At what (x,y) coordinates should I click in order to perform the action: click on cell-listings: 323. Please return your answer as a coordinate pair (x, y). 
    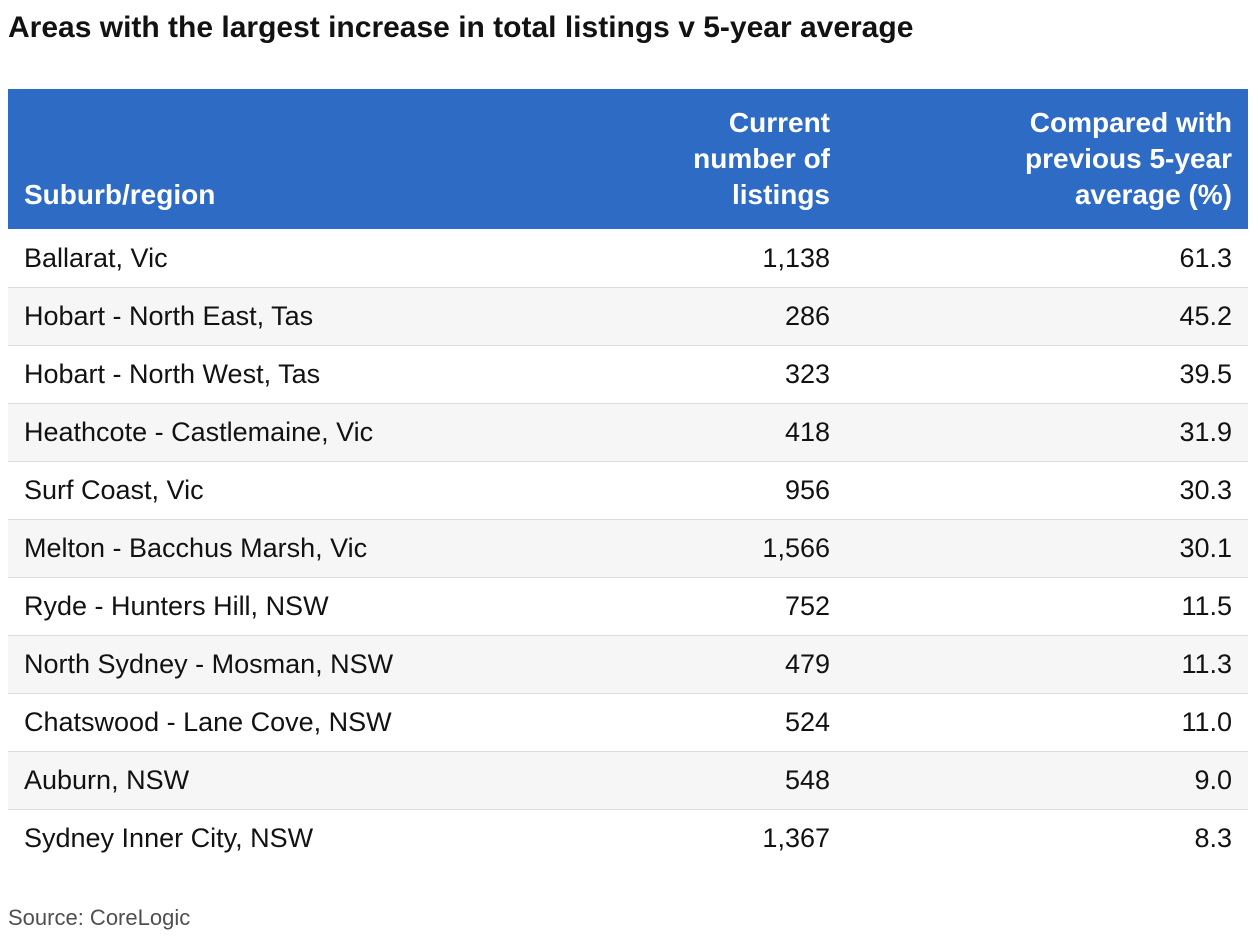
    Looking at the image, I should click on (807, 374).